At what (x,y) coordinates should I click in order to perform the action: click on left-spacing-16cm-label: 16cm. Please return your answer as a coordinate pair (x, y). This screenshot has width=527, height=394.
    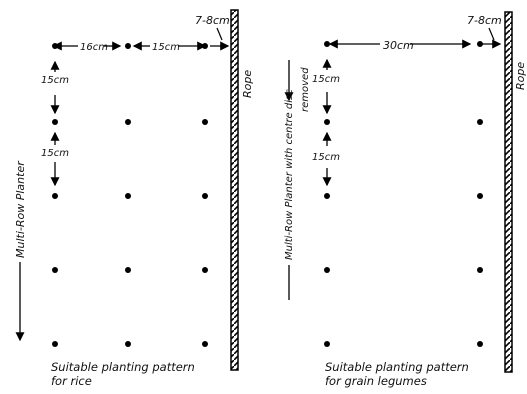
    Looking at the image, I should click on (94, 47).